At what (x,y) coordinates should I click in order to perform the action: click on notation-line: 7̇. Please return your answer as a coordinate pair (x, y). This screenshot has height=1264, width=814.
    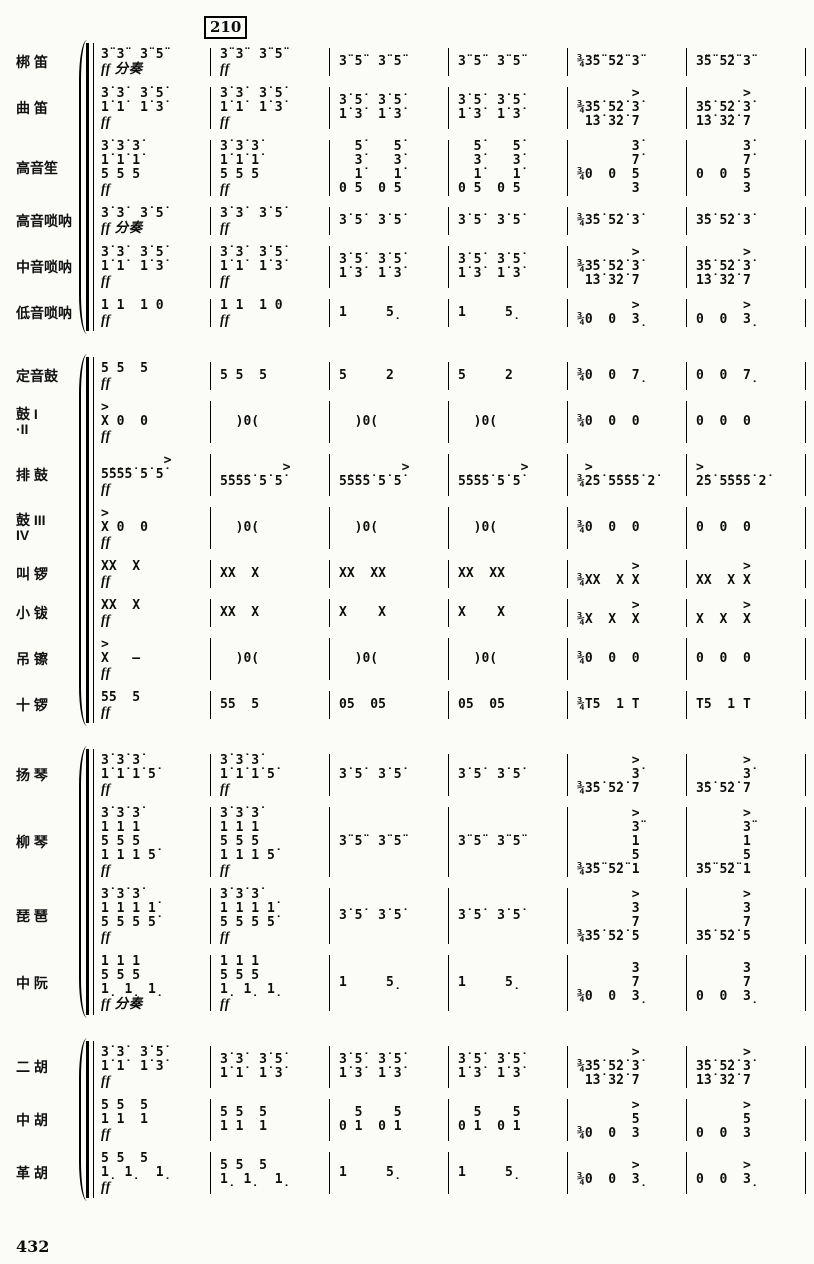
    Looking at the image, I should click on (723, 160).